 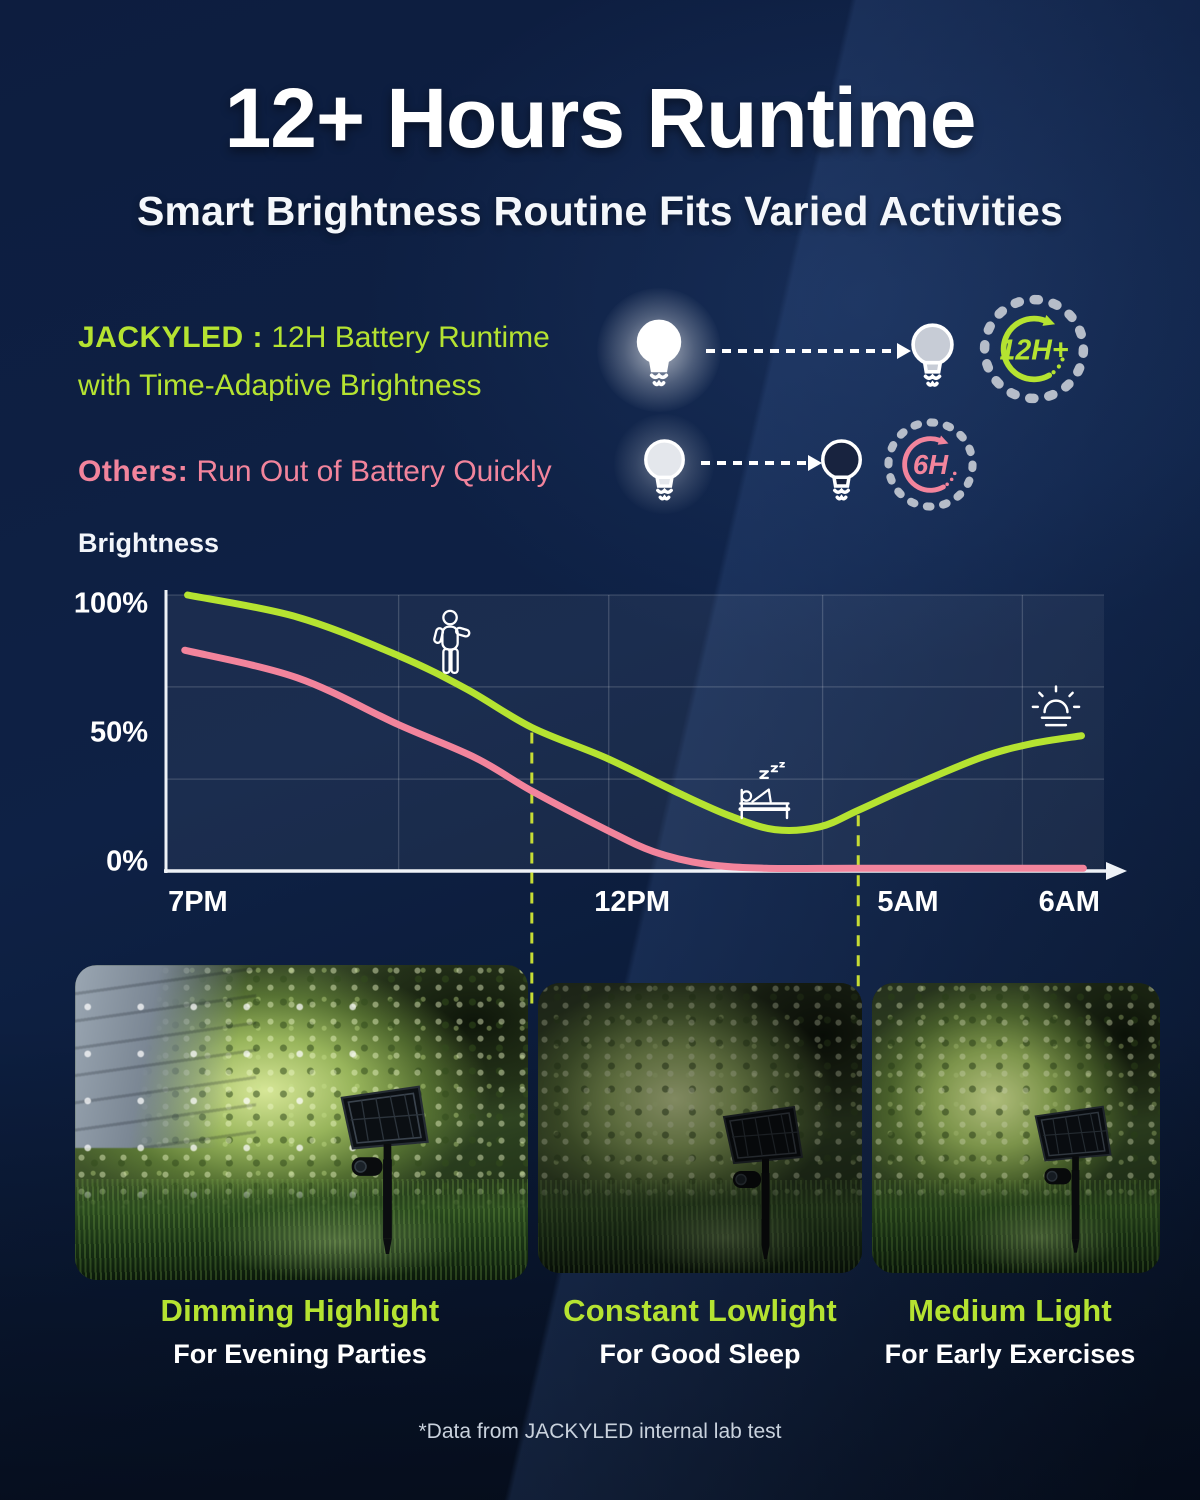 I want to click on scene-photo-early-exercise, so click(x=1016, y=1128).